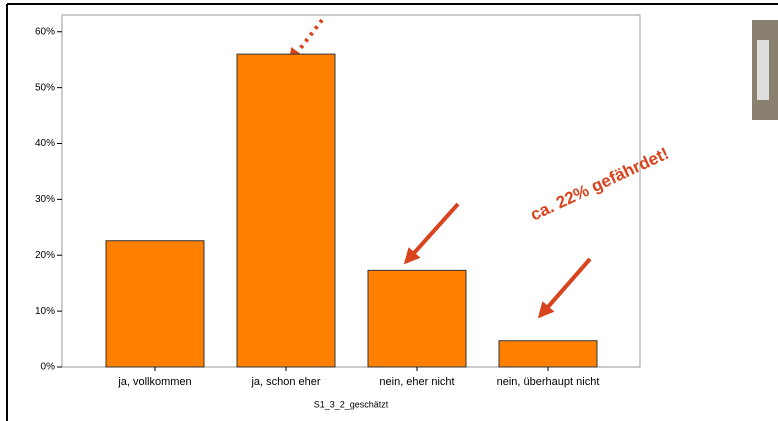  What do you see at coordinates (416, 382) in the screenshot?
I see `x-tick-label: nein, eher nicht` at bounding box center [416, 382].